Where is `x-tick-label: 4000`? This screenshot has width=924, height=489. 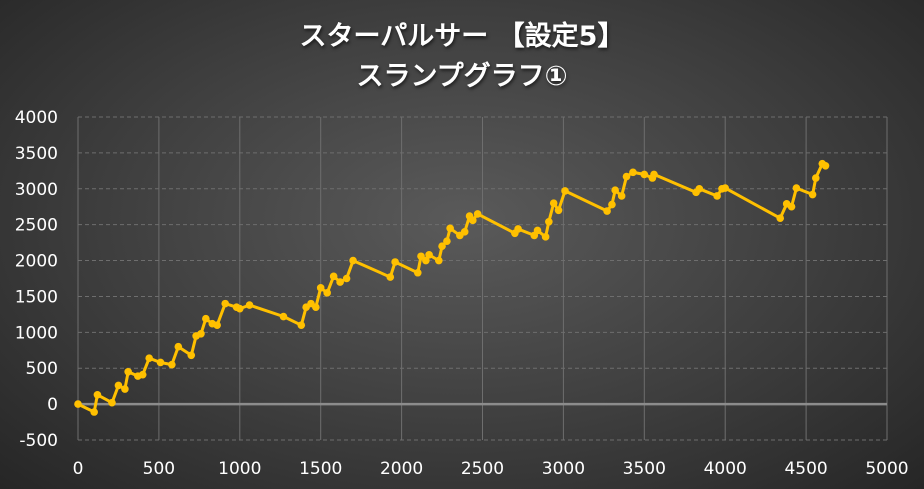 x-tick-label: 4000 is located at coordinates (725, 469).